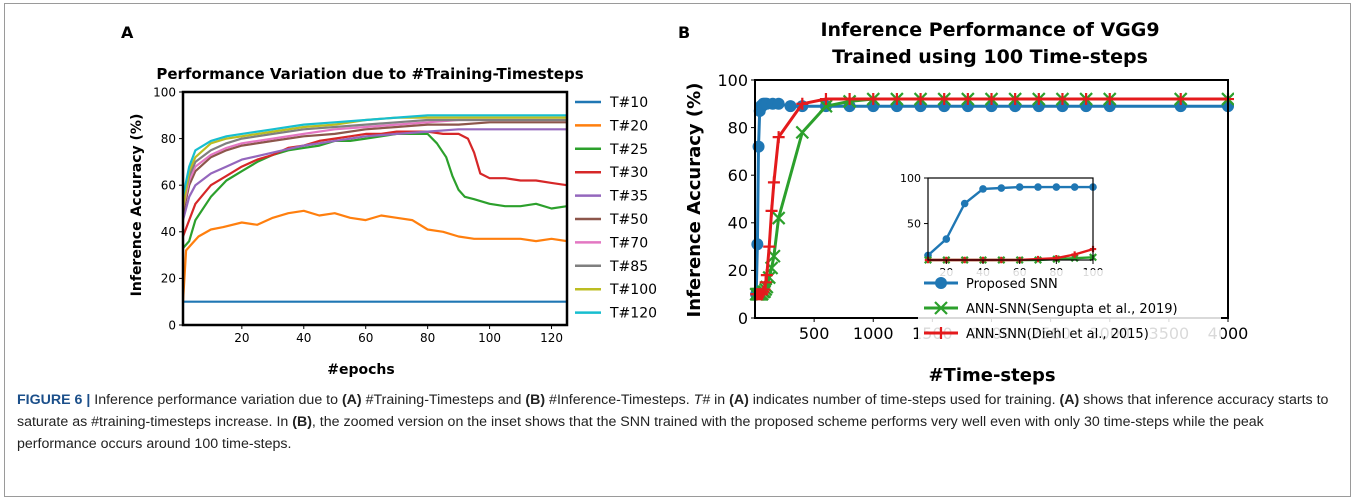  Describe the element at coordinates (633, 290) in the screenshot. I see `panel-a-legend-label: T#100` at that location.